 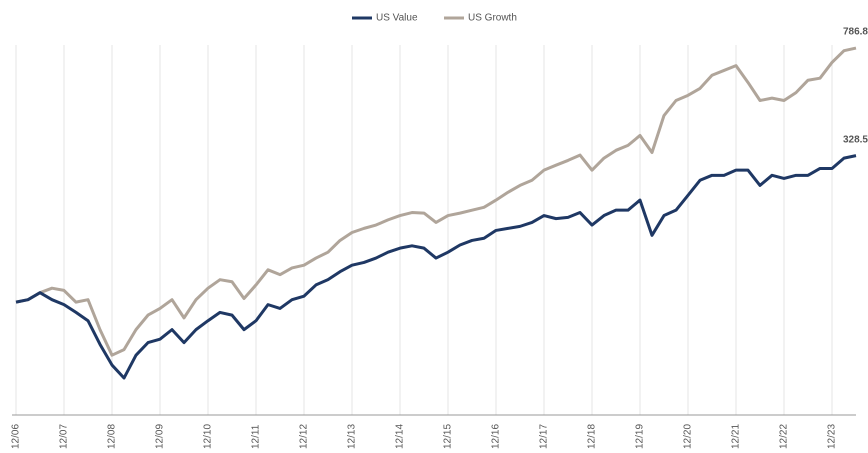 What do you see at coordinates (496, 436) in the screenshot?
I see `x-tick-label: 12/16` at bounding box center [496, 436].